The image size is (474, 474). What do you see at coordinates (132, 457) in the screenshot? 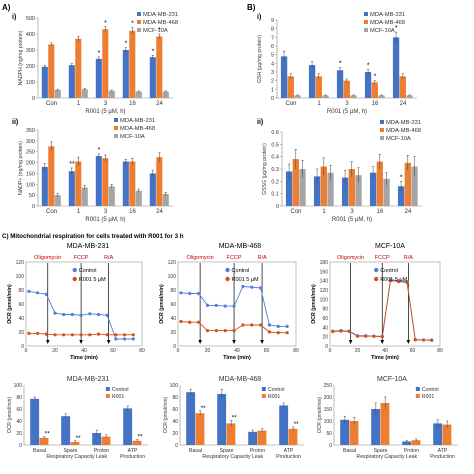
I see `x-tick-label: Production` at bounding box center [132, 457].